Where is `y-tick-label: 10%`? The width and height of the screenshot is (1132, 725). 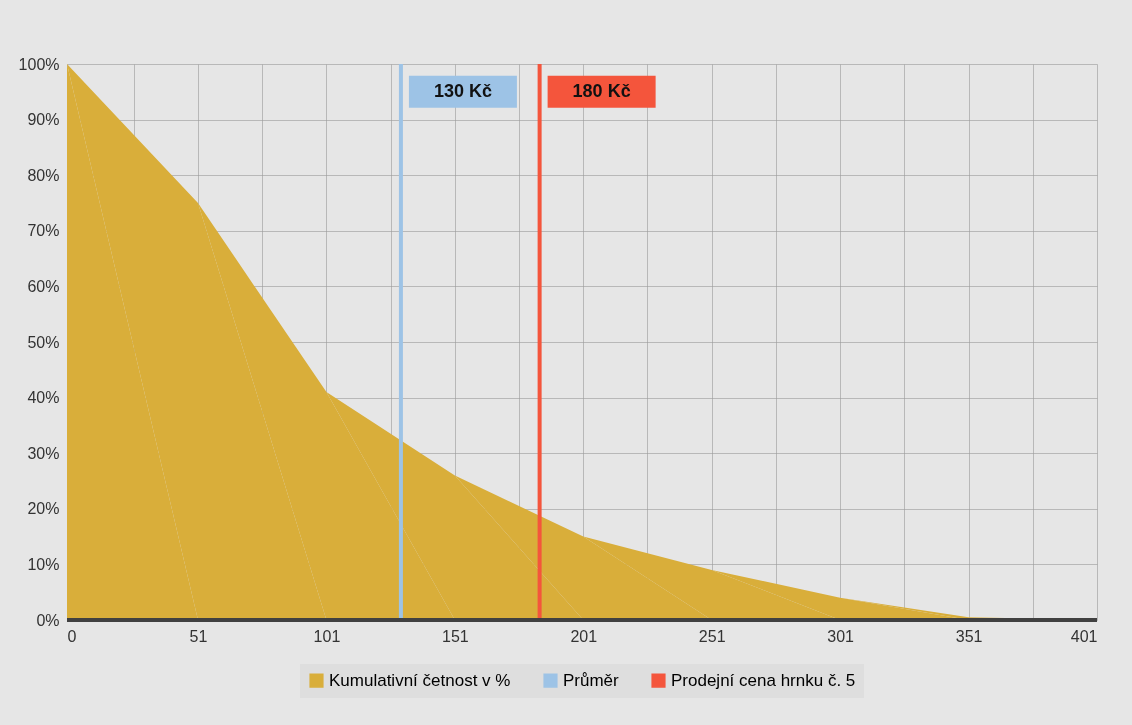 y-tick-label: 10% is located at coordinates (43, 564).